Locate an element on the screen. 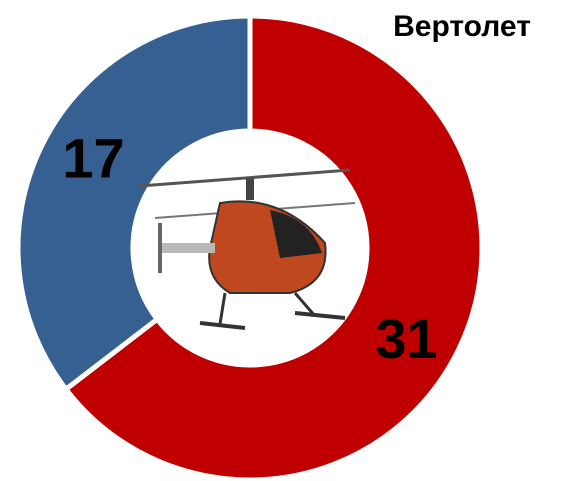  data-label: 17 is located at coordinates (93, 158).